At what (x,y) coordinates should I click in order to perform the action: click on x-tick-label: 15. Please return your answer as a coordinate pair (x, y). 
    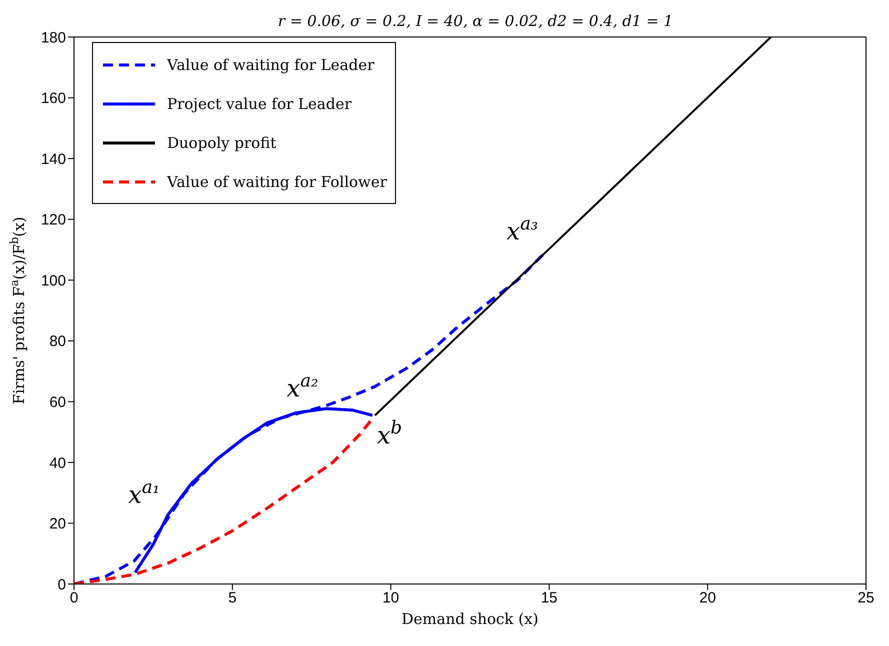
    Looking at the image, I should click on (549, 598).